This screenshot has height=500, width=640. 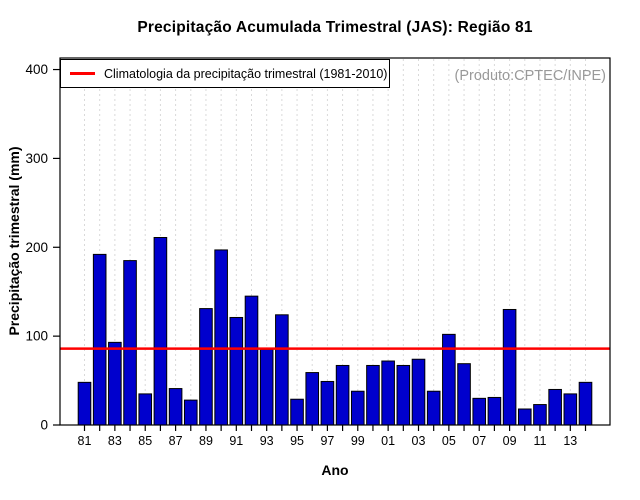 I want to click on x-tick-label: 03, so click(x=419, y=441).